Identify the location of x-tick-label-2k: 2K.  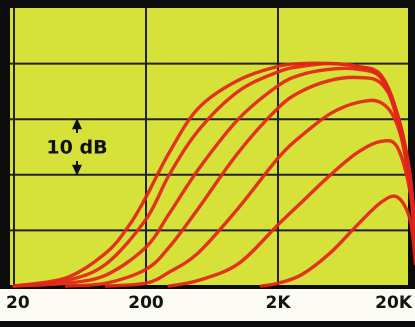
(278, 303).